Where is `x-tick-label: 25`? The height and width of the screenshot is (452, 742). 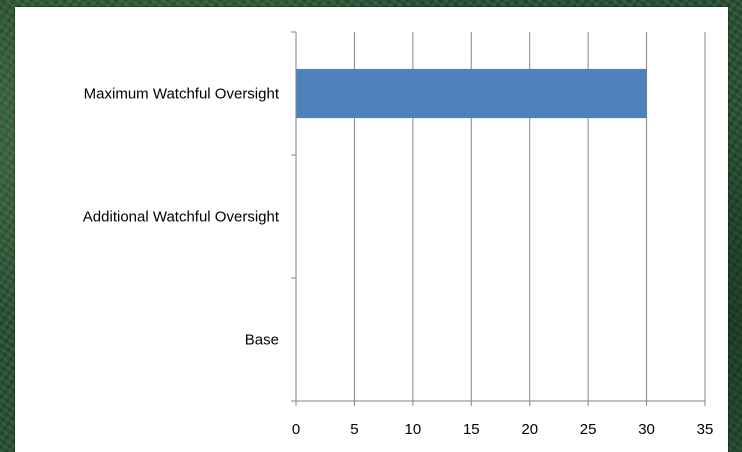
x-tick-label: 25 is located at coordinates (588, 429).